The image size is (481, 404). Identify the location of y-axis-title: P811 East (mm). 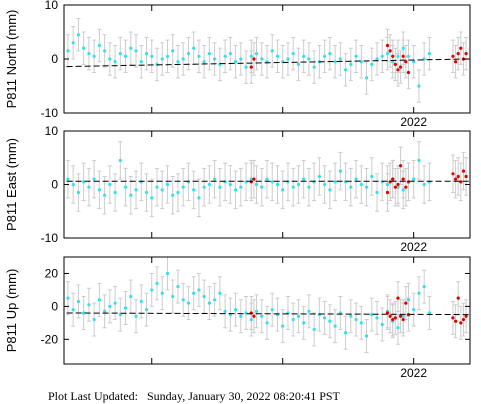
(11, 184).